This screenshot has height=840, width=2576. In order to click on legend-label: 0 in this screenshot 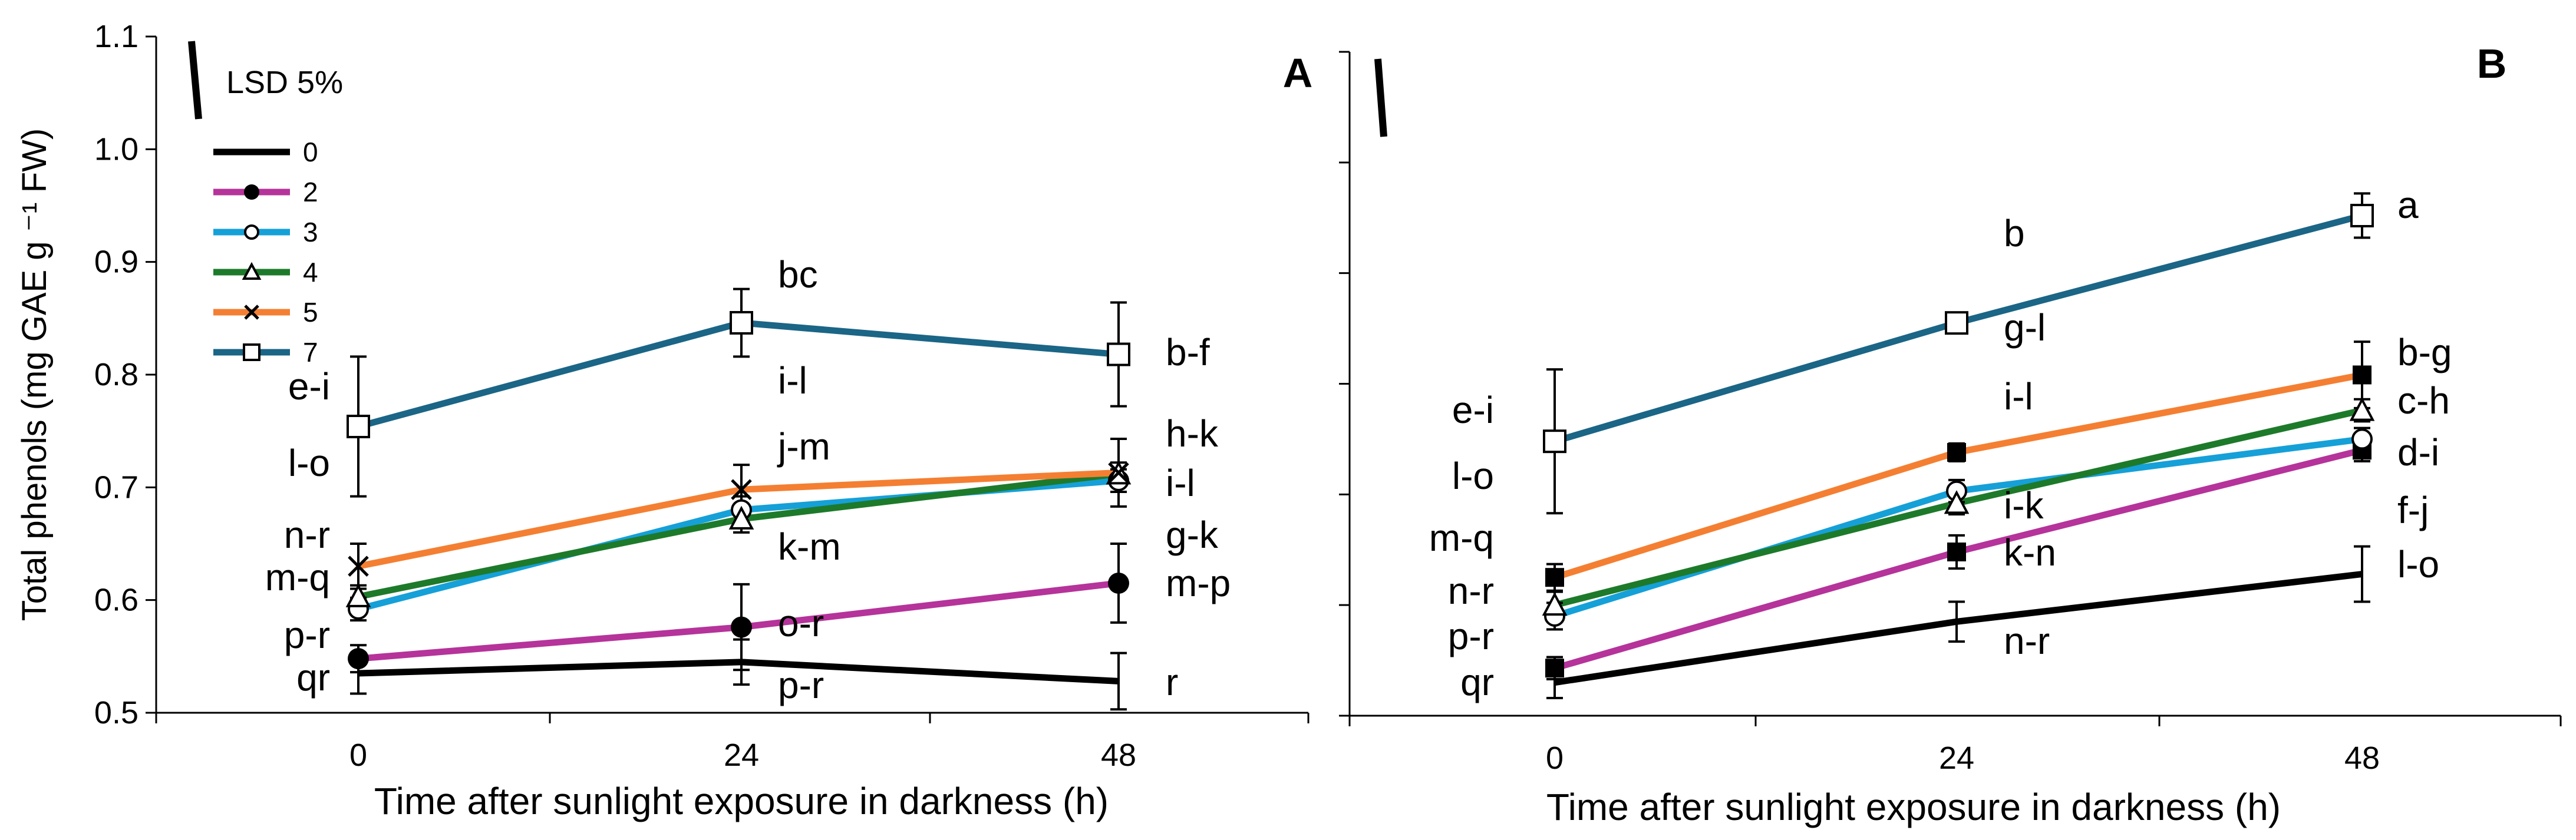, I will do `click(310, 152)`.